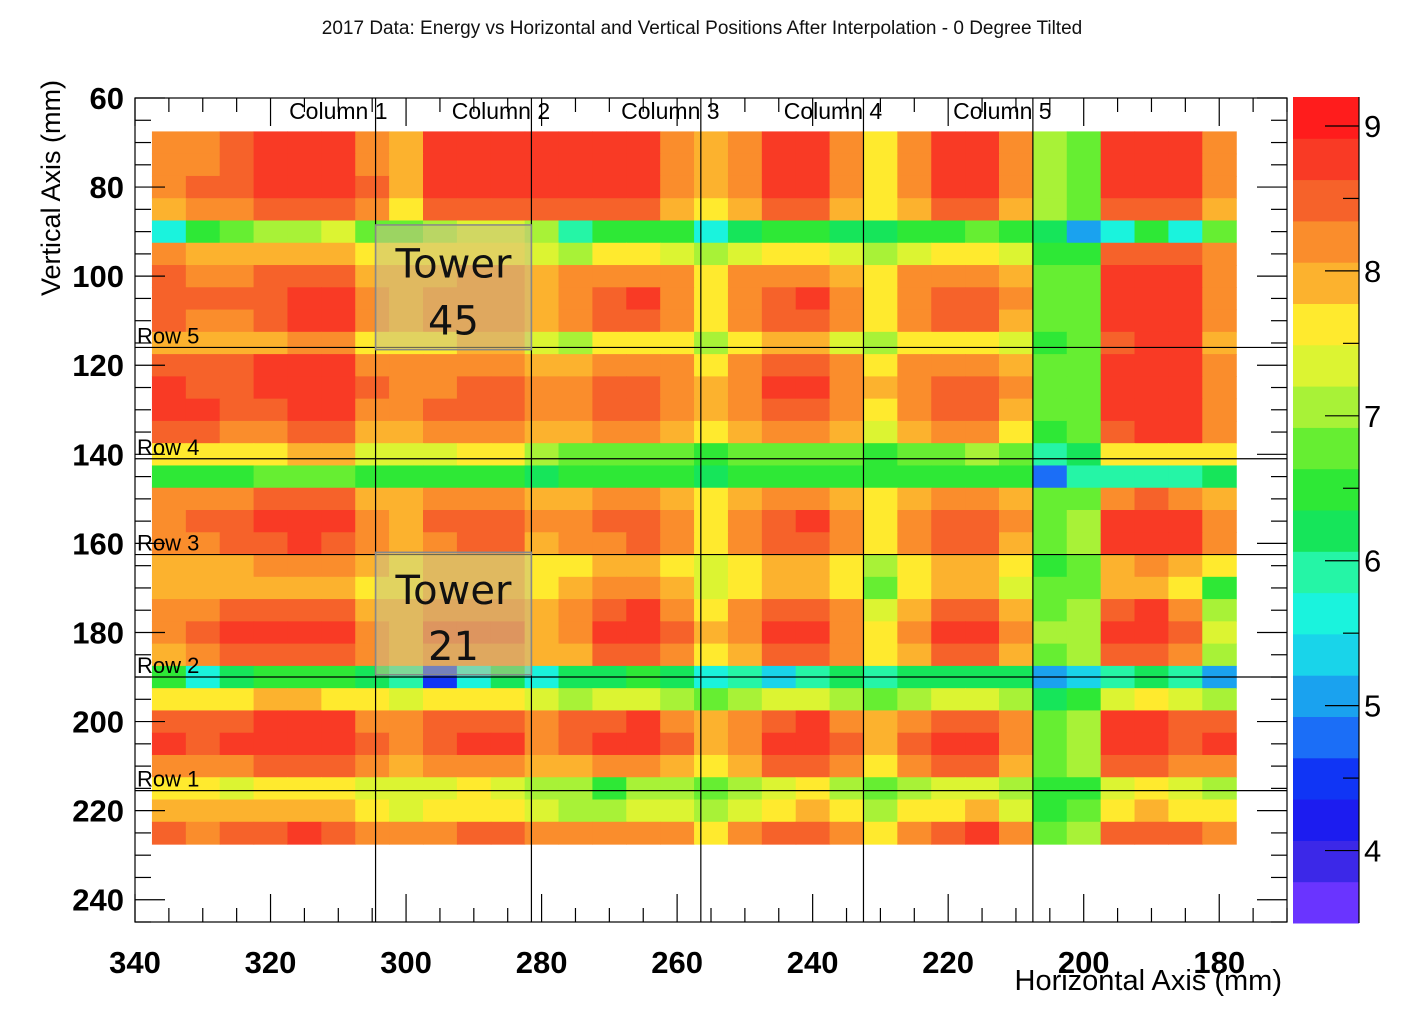  Describe the element at coordinates (813, 962) in the screenshot. I see `x-tick-label: 240` at that location.